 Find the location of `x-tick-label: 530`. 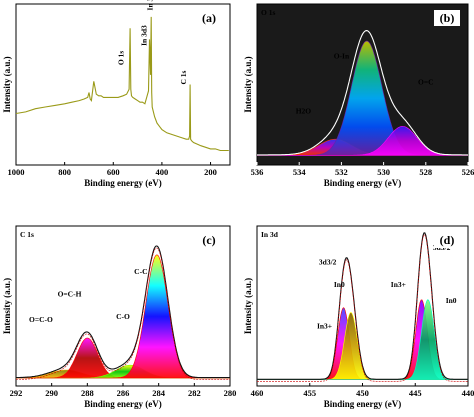

x-tick-label: 530 is located at coordinates (383, 172).